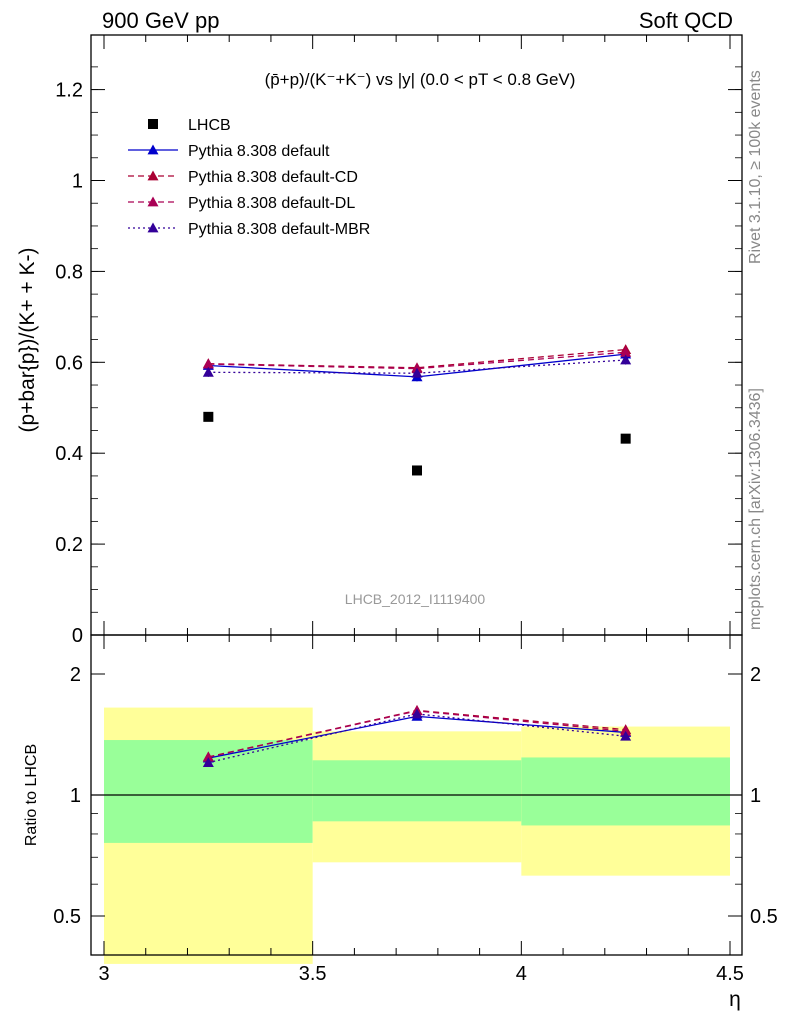 This screenshot has height=1024, width=786. Describe the element at coordinates (69, 545) in the screenshot. I see `main-y-tick-label-2: 0.2` at that location.